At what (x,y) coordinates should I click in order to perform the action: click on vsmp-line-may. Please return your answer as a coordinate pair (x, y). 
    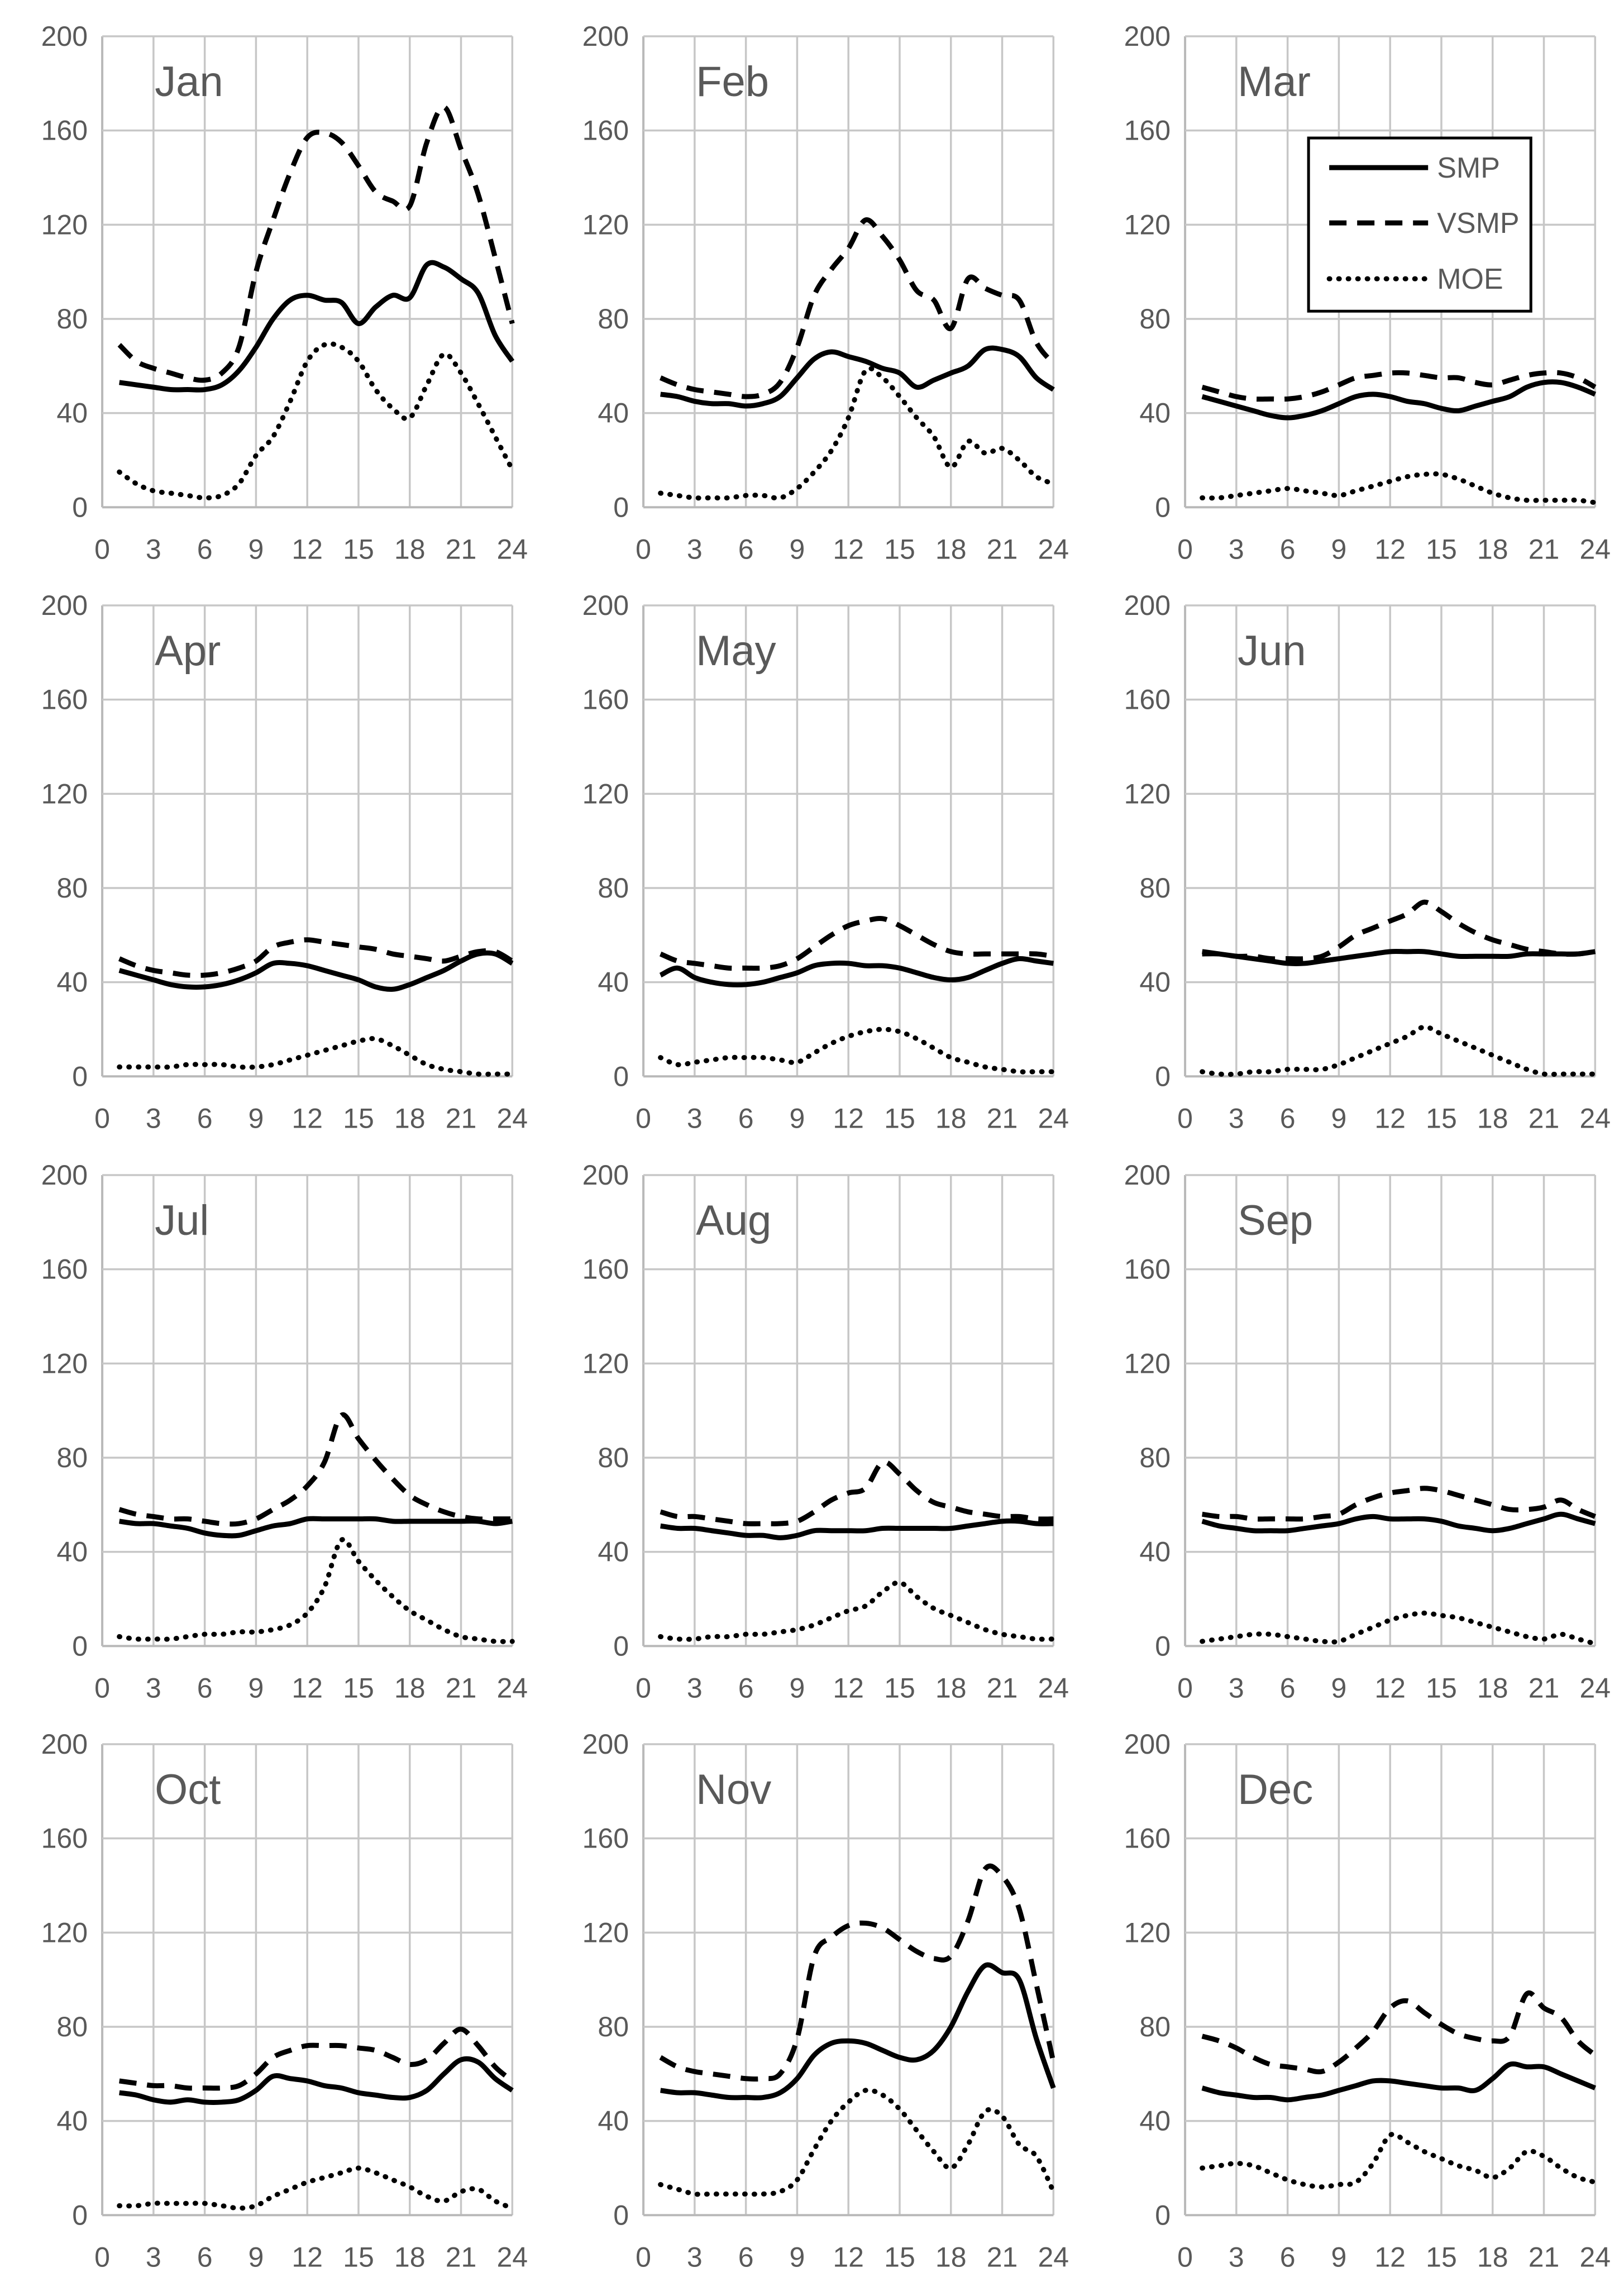
    Looking at the image, I should click on (857, 943).